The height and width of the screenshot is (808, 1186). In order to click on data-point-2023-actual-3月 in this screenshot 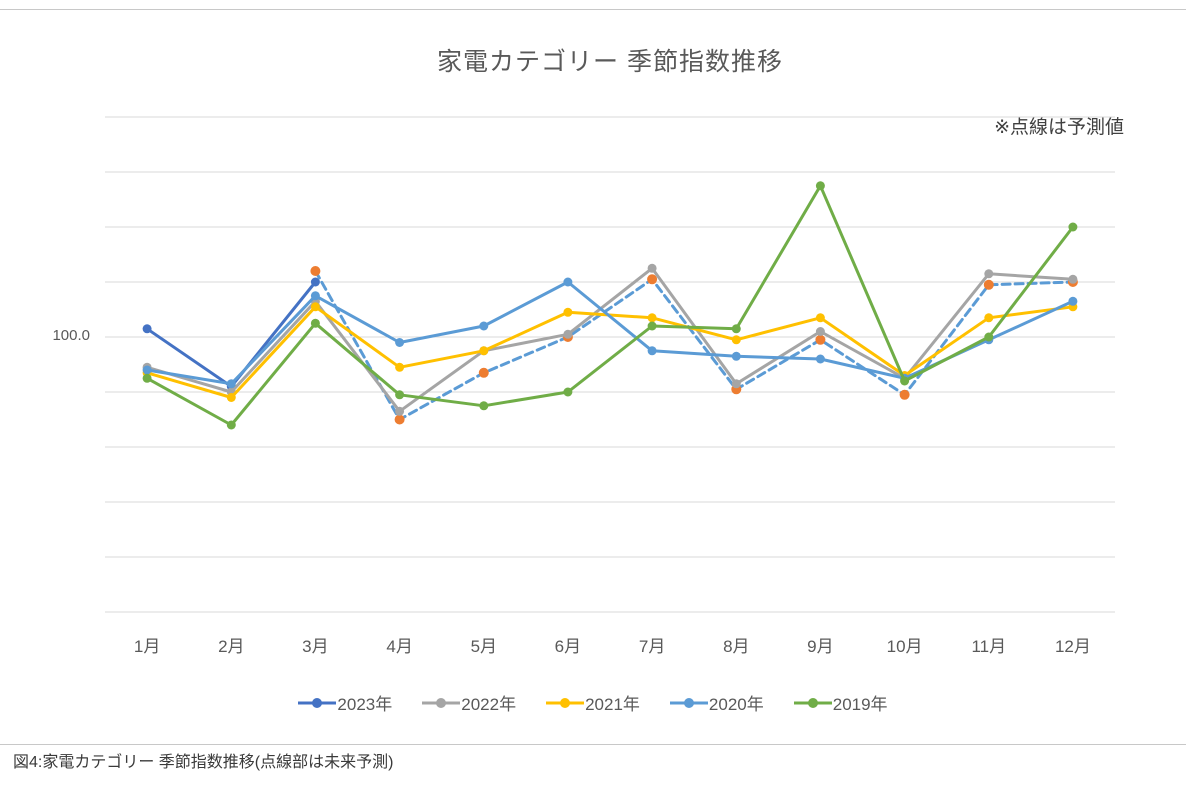, I will do `click(315, 282)`.